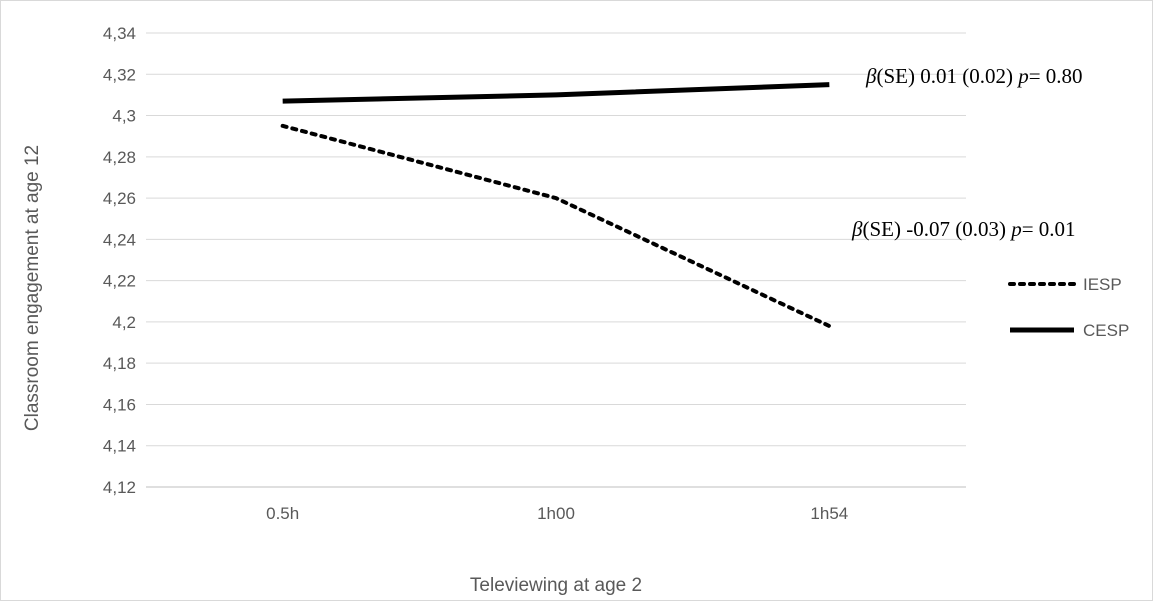 The image size is (1153, 601). Describe the element at coordinates (871, 76) in the screenshot. I see `annotation-cesp-beta: β` at that location.